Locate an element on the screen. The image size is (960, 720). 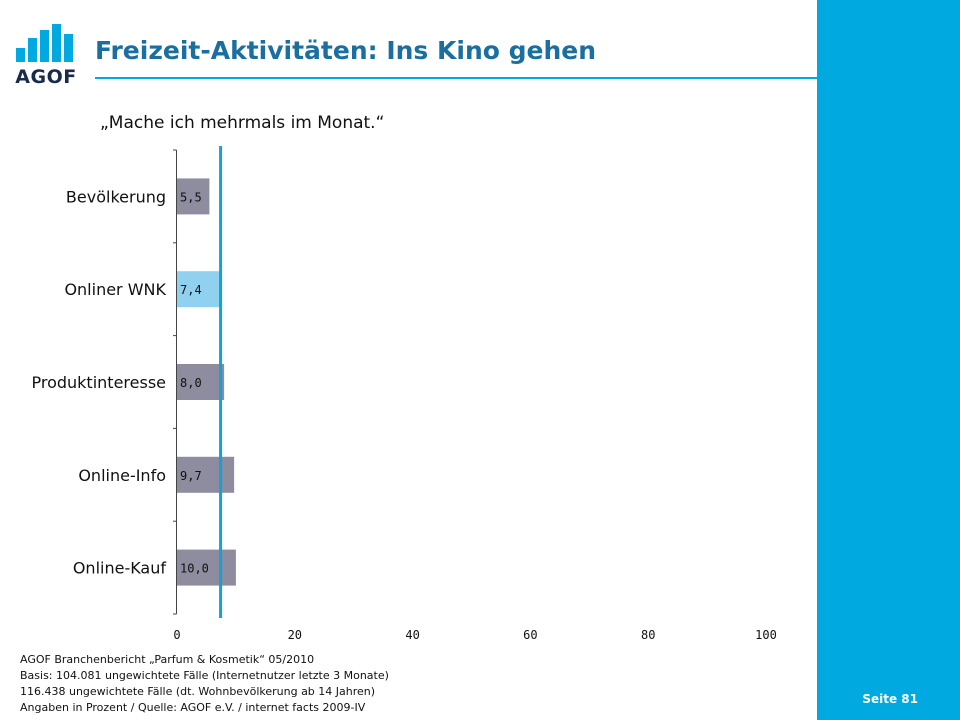
data-label: 8,0 is located at coordinates (191, 383).